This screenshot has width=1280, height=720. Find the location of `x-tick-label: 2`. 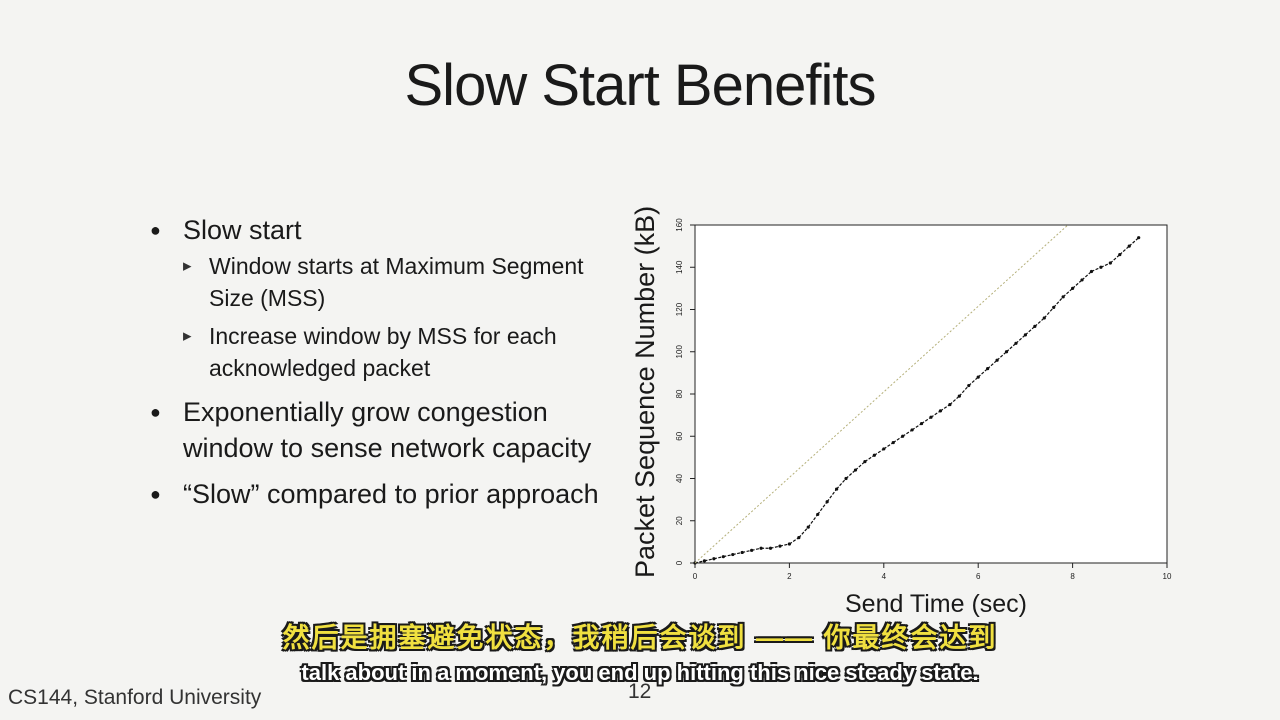

x-tick-label: 2 is located at coordinates (789, 576).